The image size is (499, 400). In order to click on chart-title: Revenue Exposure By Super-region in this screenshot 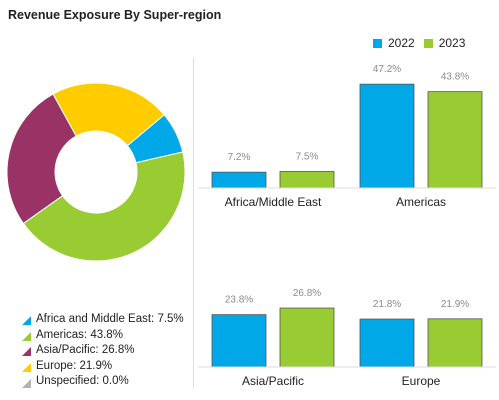, I will do `click(115, 15)`.